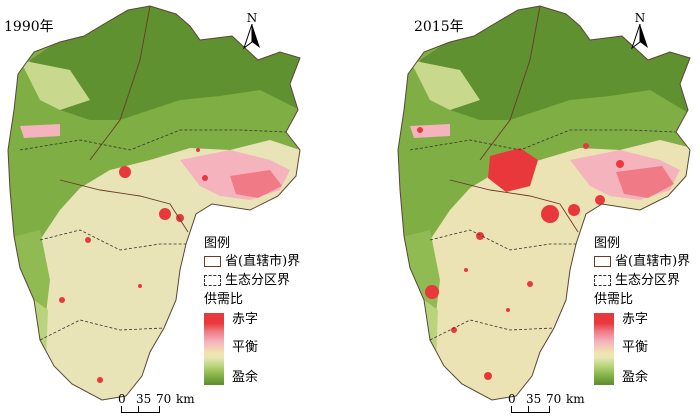 Image resolution: width=700 pixels, height=416 pixels. What do you see at coordinates (29, 27) in the screenshot?
I see `map-year-label: 1990年` at bounding box center [29, 27].